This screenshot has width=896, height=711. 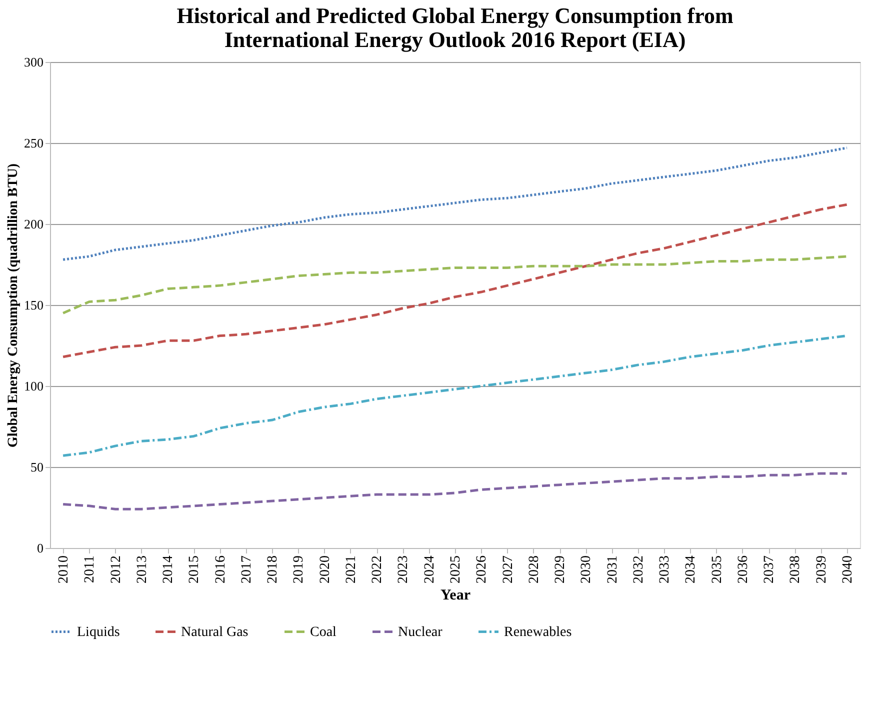 What do you see at coordinates (430, 570) in the screenshot?
I see `x-tick-label: 2024` at bounding box center [430, 570].